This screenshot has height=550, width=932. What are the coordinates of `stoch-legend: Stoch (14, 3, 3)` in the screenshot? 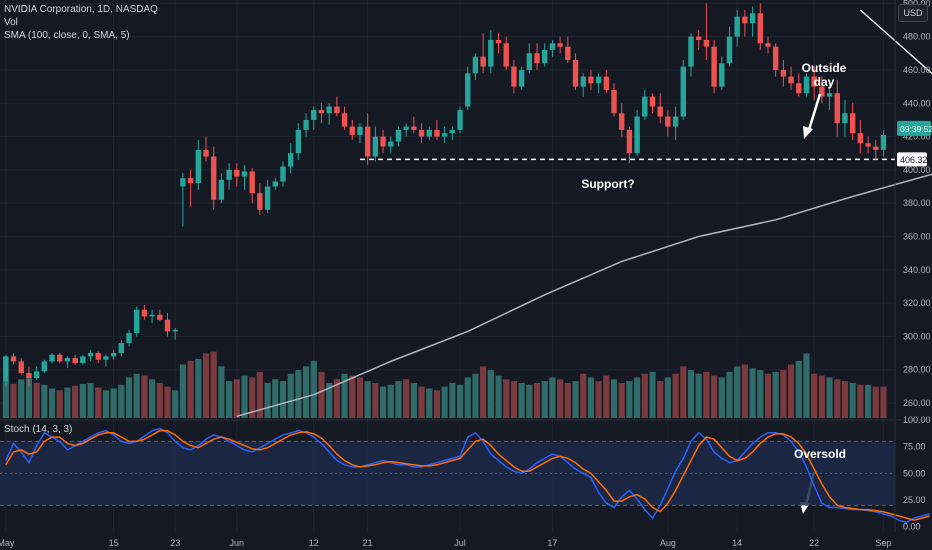 It's located at (38, 429).